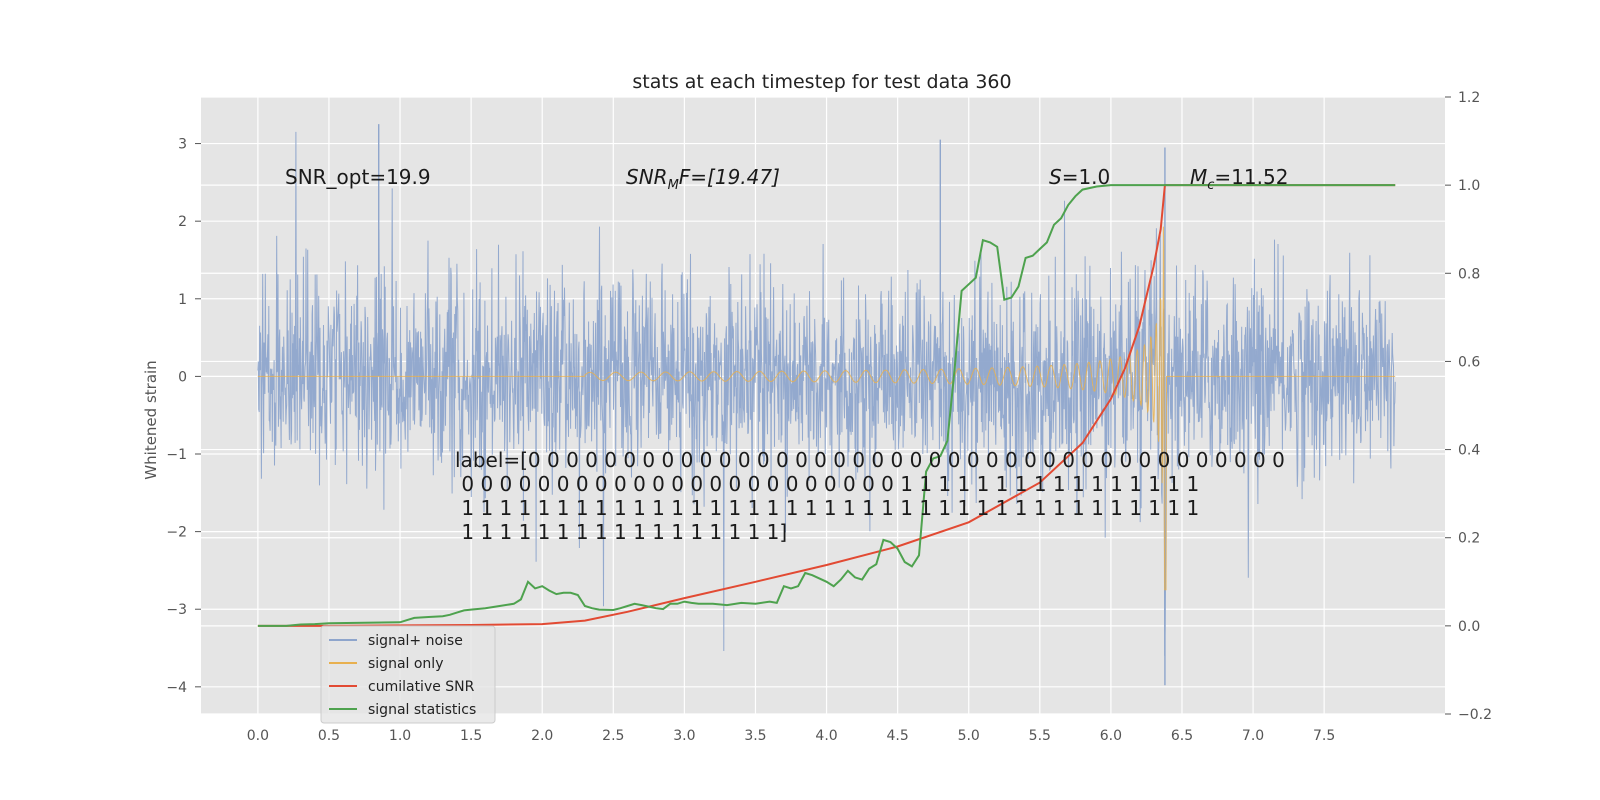  What do you see at coordinates (421, 687) in the screenshot?
I see `legend-label-snr: cumilative SNR` at bounding box center [421, 687].